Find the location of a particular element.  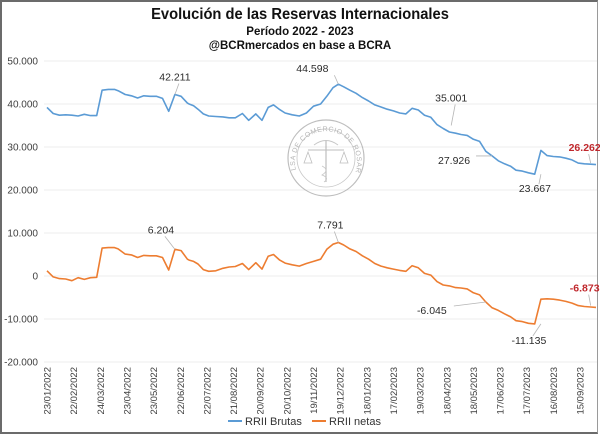

x-tick-label: 23/05/2022 is located at coordinates (154, 391).